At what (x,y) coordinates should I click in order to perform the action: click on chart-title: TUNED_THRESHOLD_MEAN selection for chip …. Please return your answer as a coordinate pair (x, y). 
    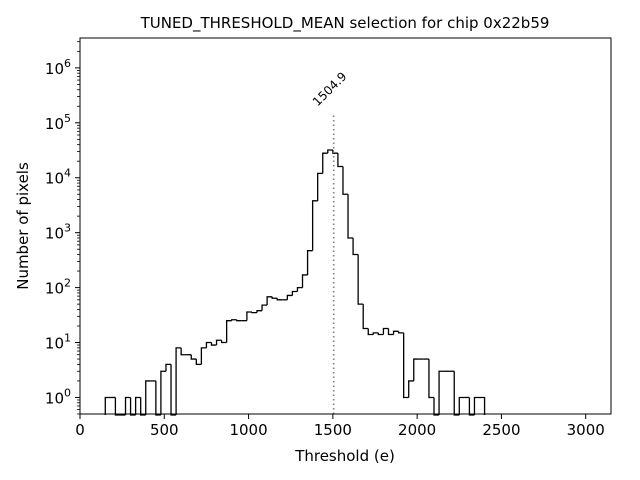
    Looking at the image, I should click on (345, 23).